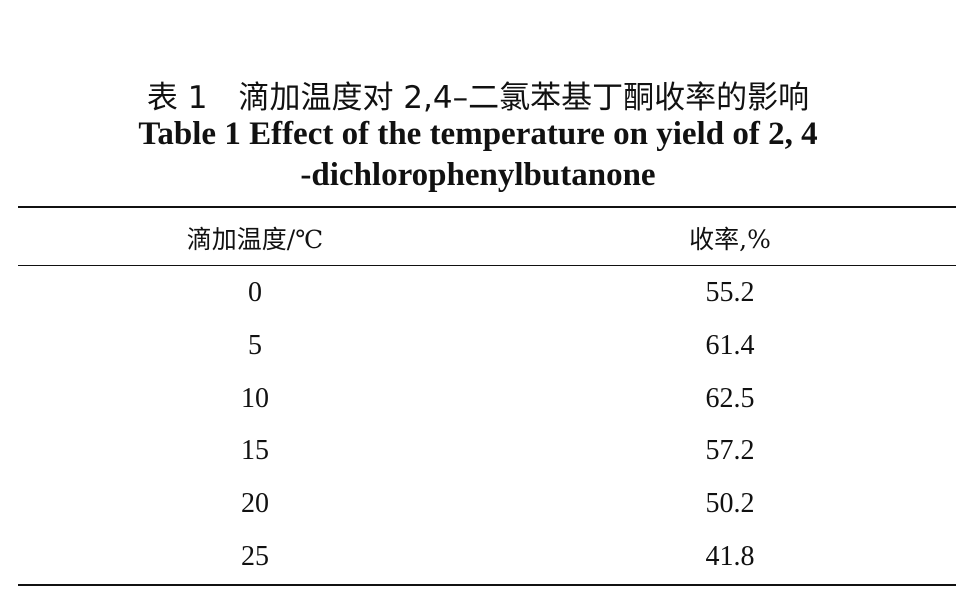 The image size is (956, 610). I want to click on top-rule, so click(487, 207).